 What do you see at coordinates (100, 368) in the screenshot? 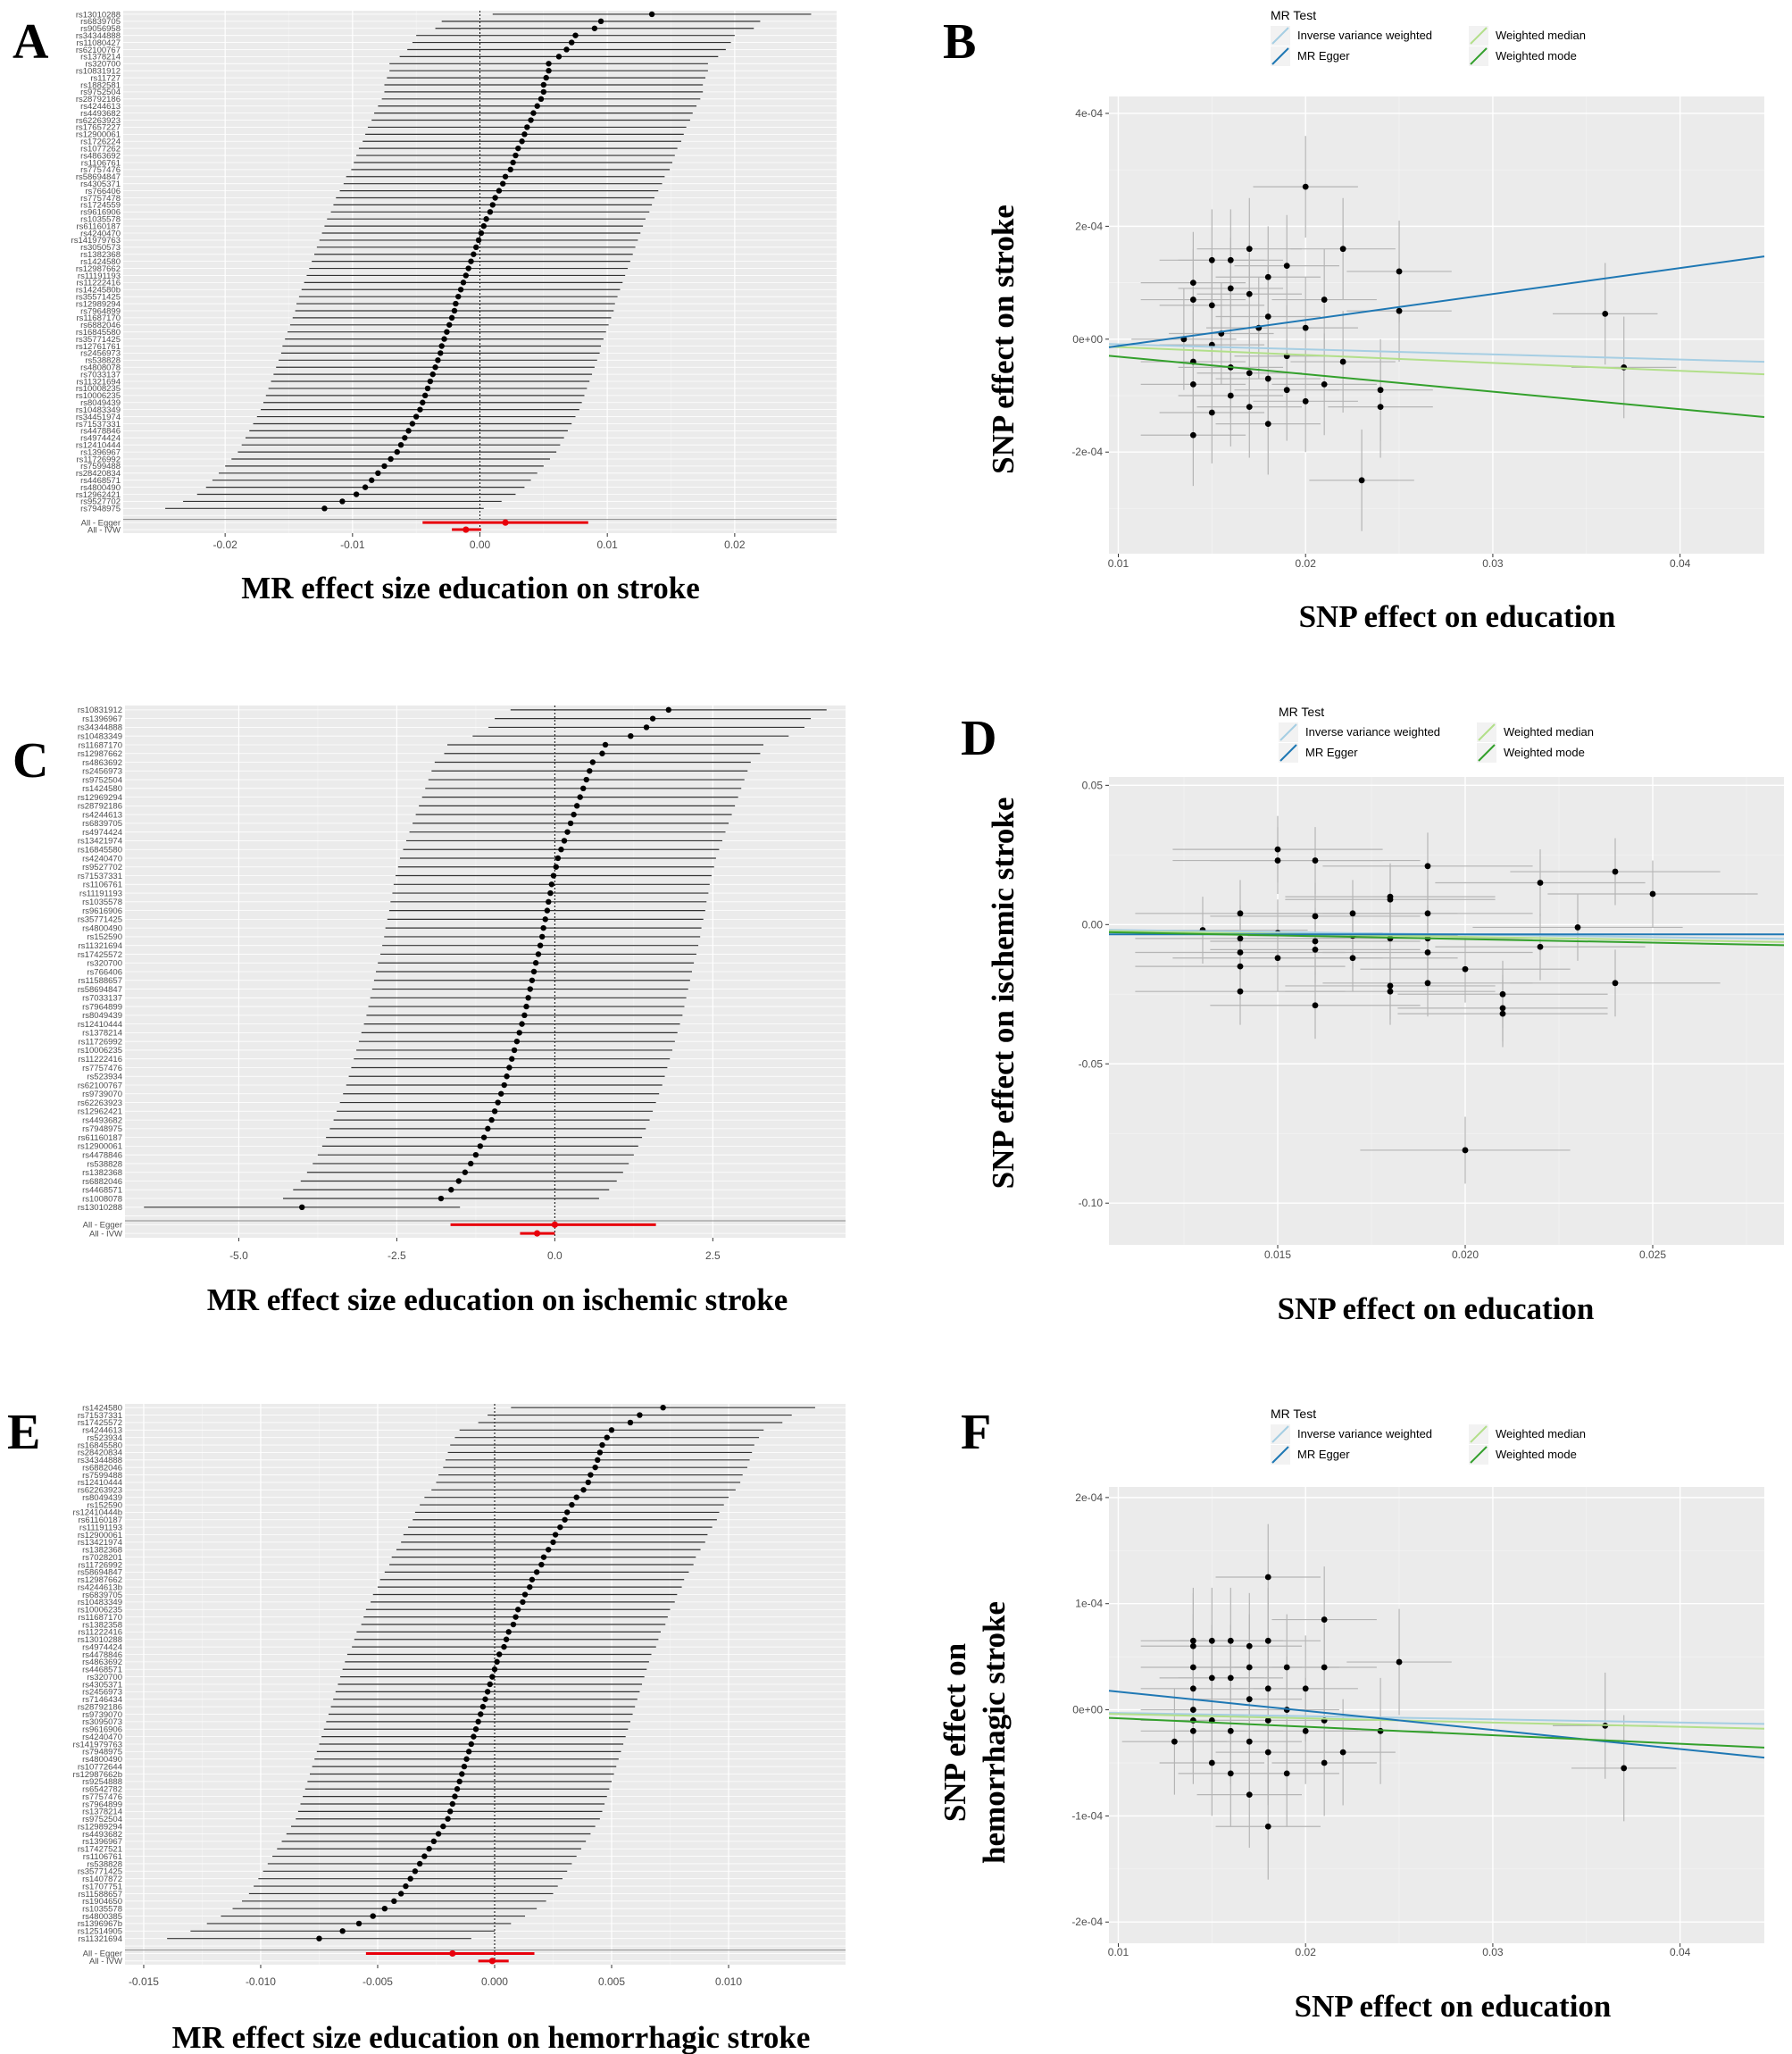
I see `snp-label: rs4808078` at bounding box center [100, 368].